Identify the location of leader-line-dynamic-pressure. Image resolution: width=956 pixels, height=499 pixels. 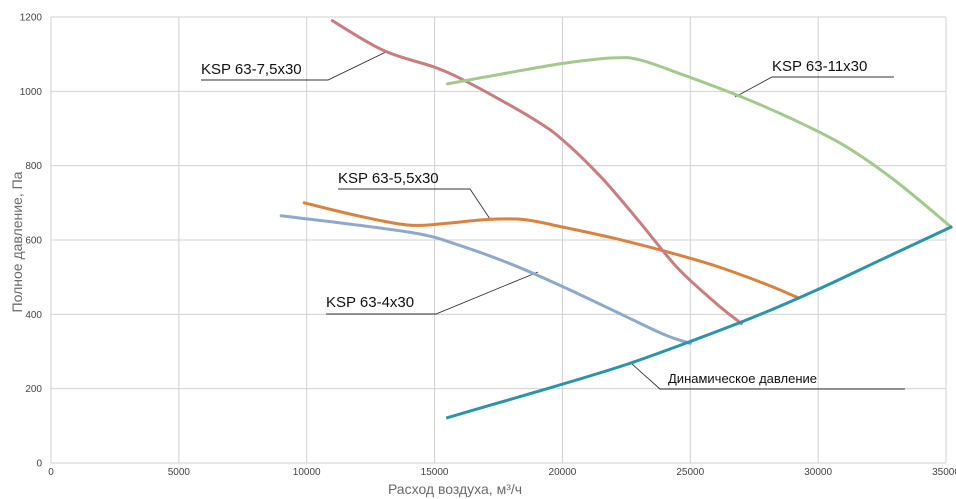
(768, 376).